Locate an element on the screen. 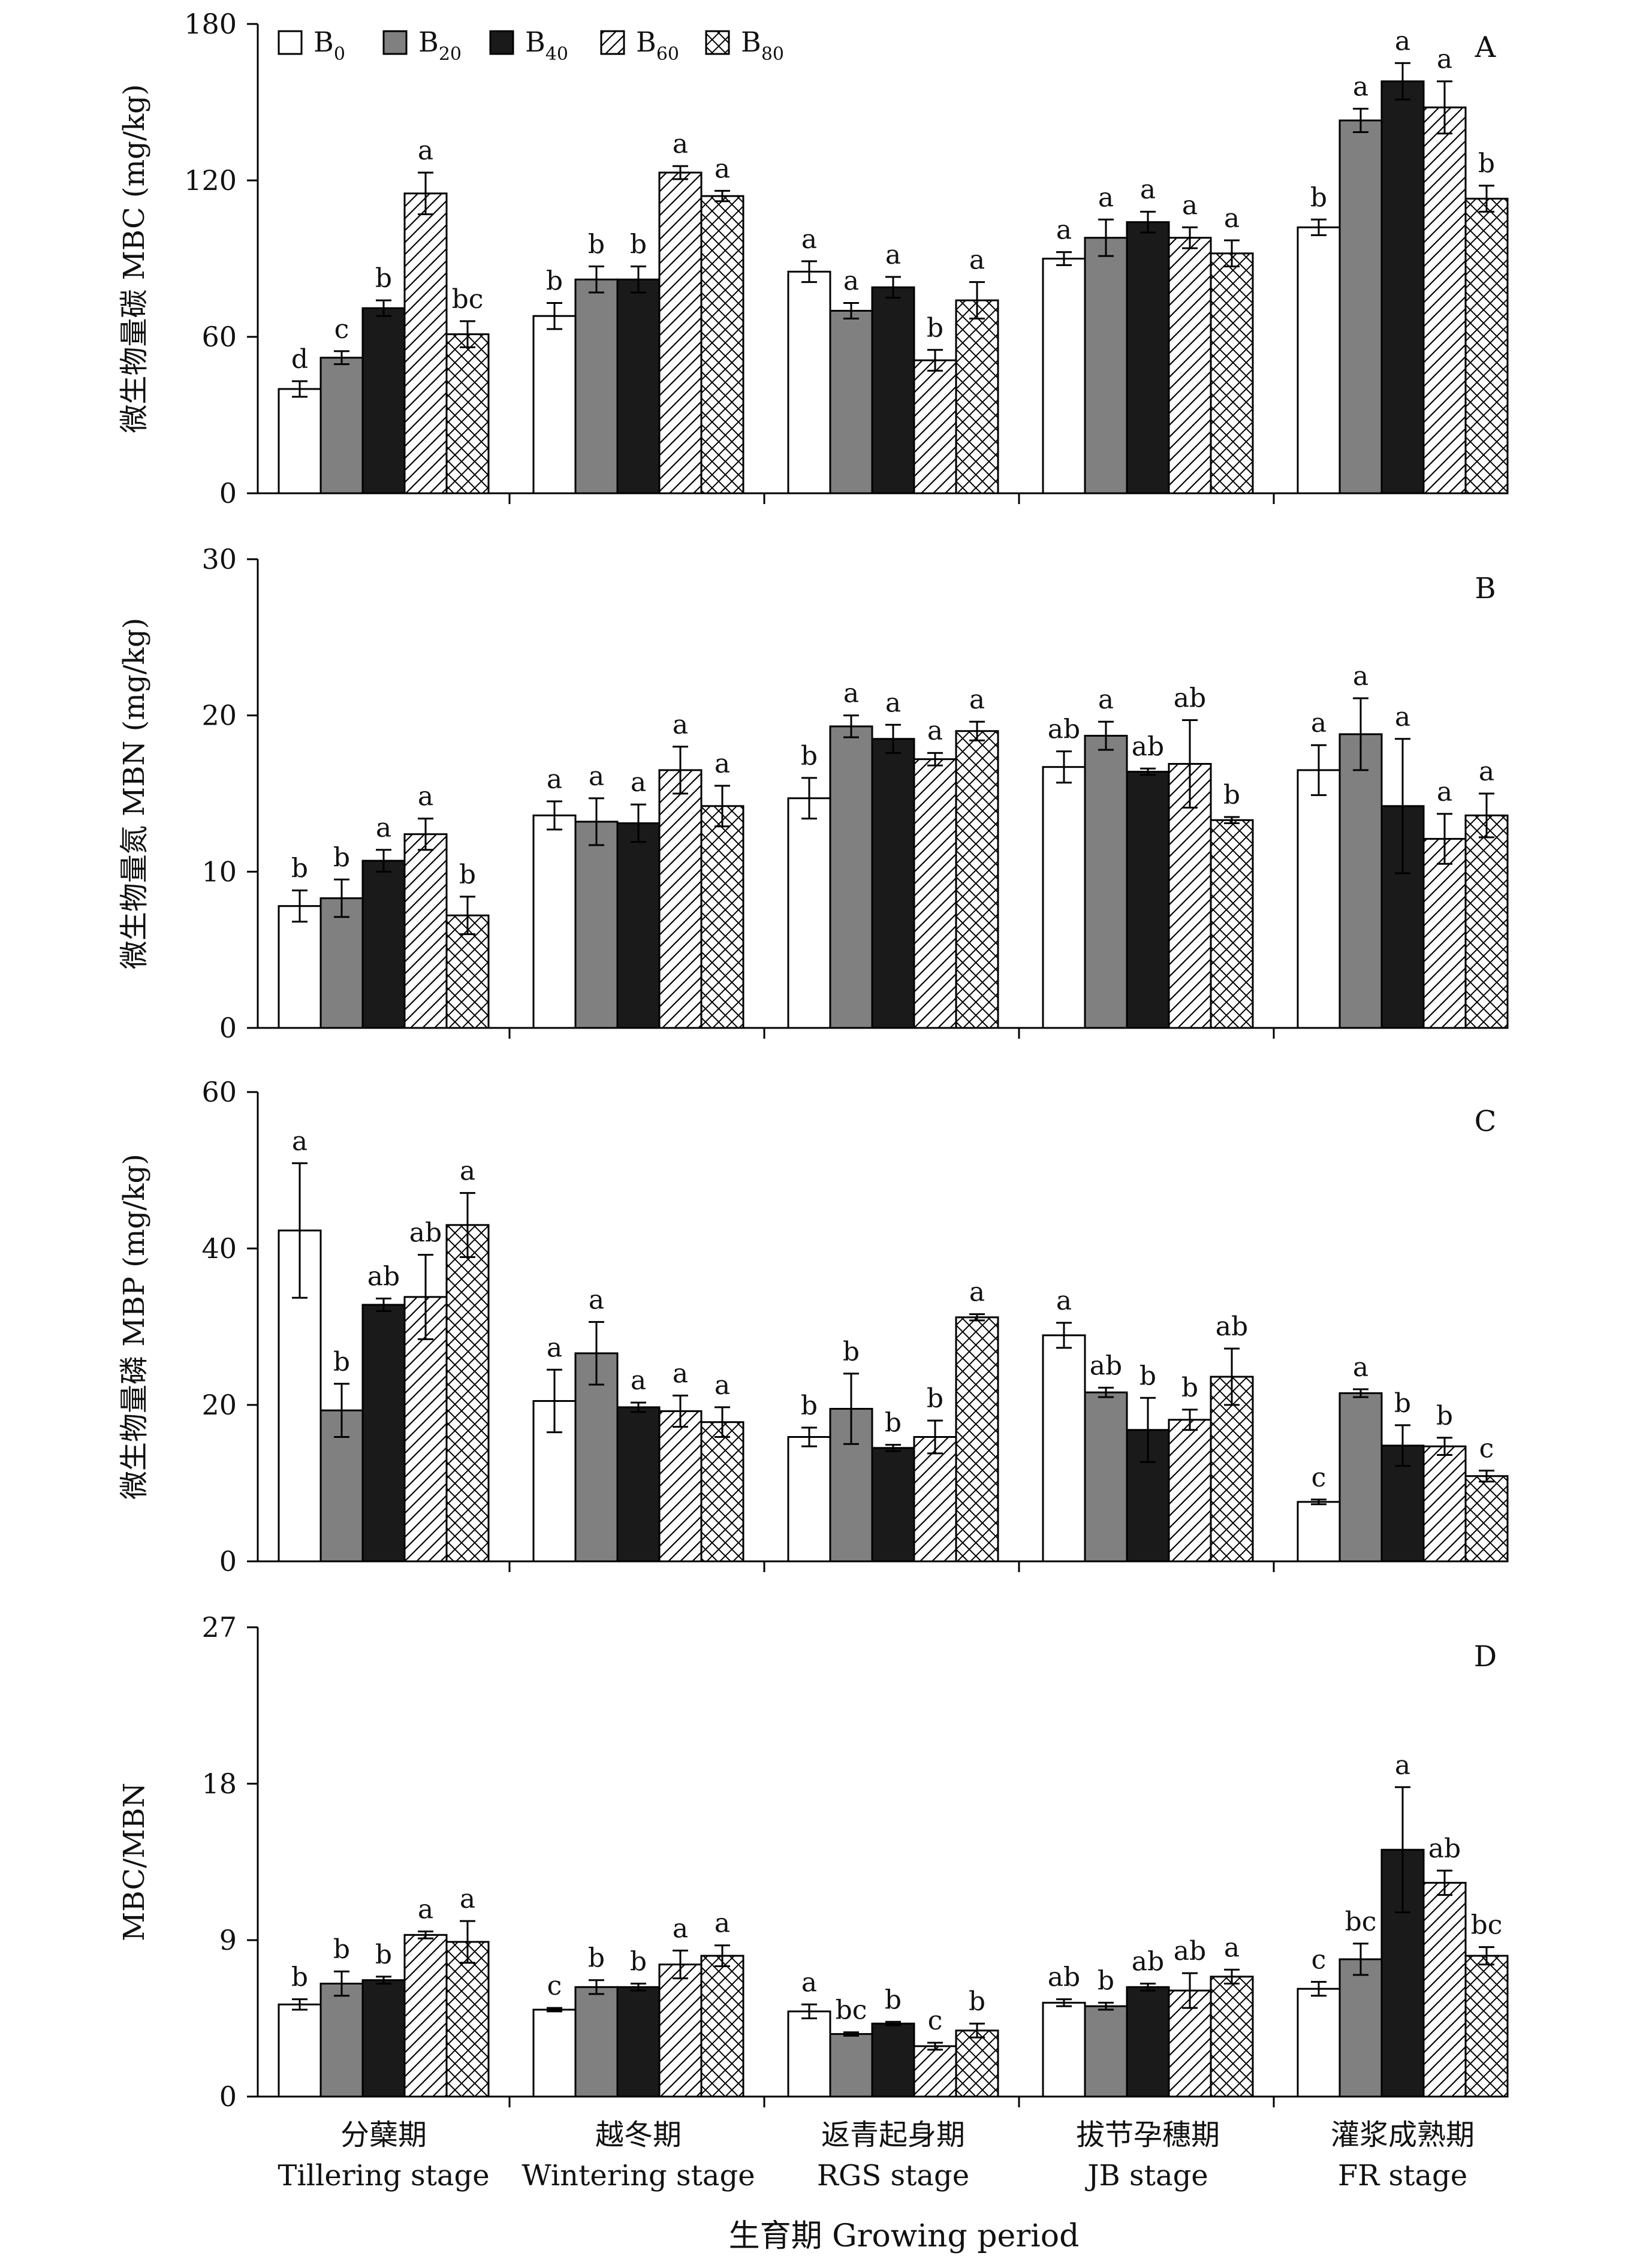  chart-legend: B0 B20 B40 B60 B80 is located at coordinates (531, 46).